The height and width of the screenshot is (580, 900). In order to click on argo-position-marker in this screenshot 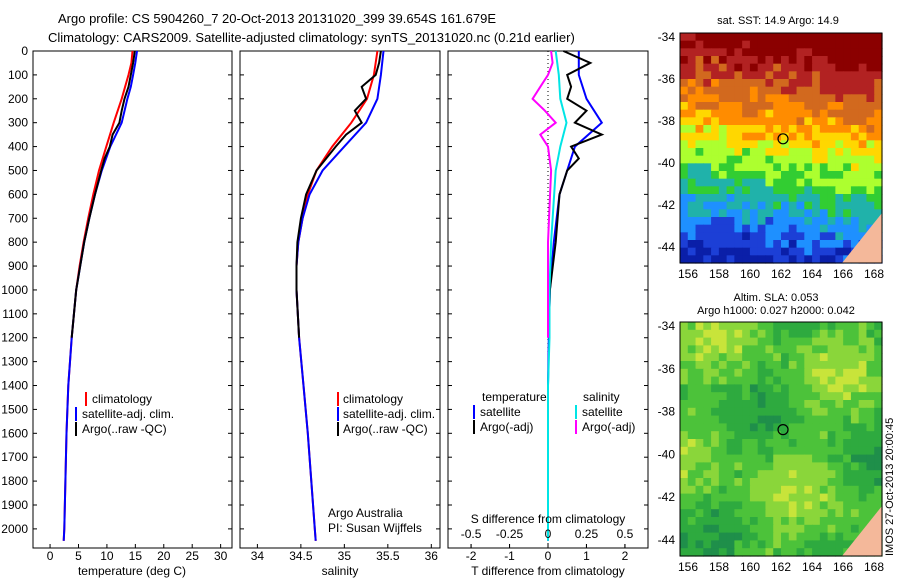, I will do `click(783, 139)`.